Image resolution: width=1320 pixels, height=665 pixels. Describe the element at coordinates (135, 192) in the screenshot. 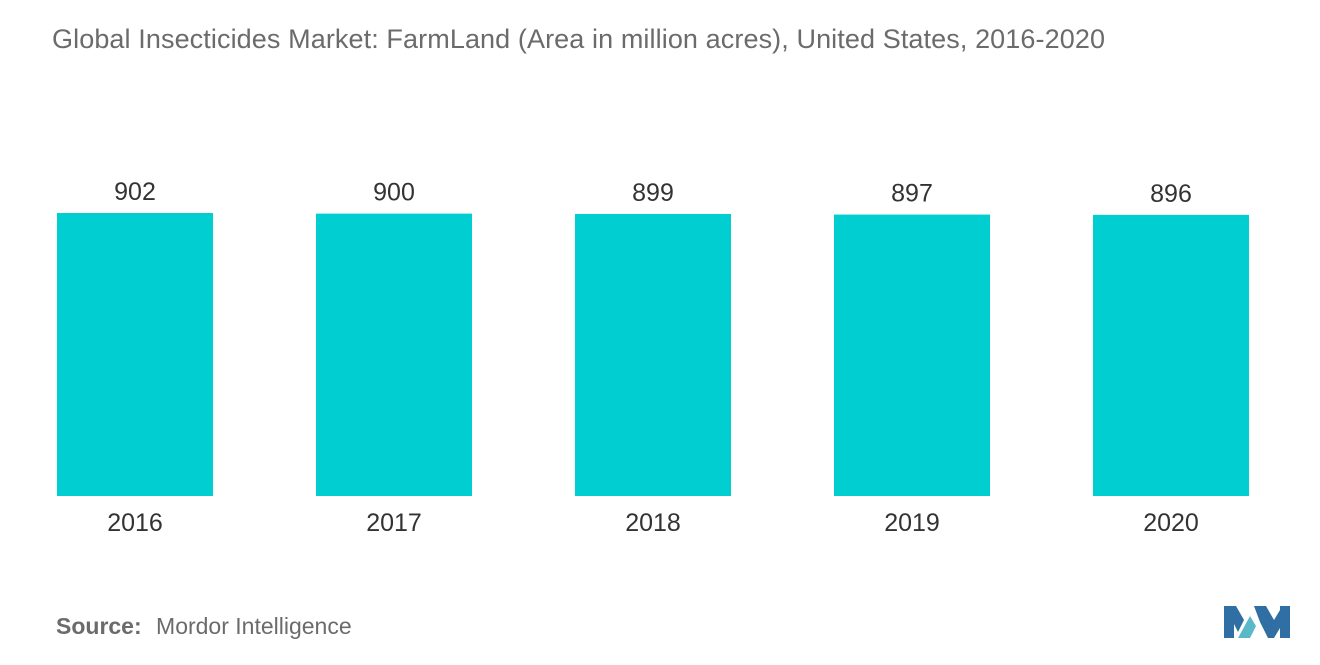

I see `value-label-2016: 902` at that location.